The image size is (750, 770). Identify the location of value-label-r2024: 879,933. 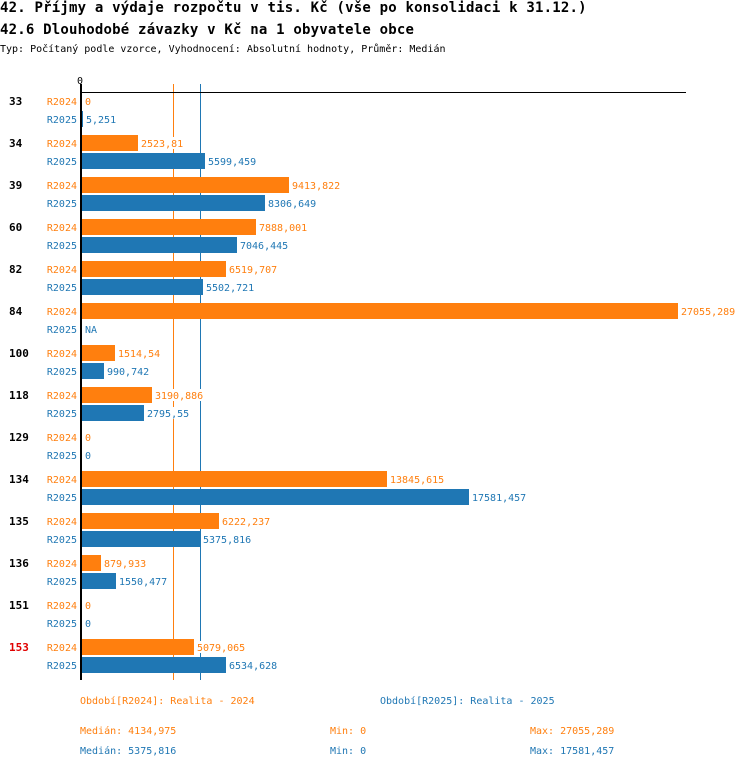
(125, 564).